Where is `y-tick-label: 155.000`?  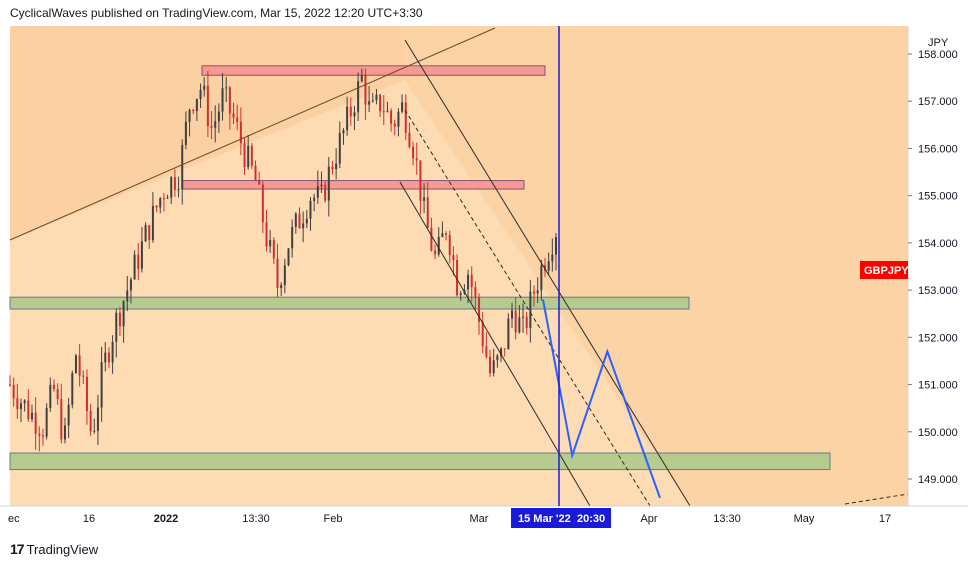 y-tick-label: 155.000 is located at coordinates (938, 197).